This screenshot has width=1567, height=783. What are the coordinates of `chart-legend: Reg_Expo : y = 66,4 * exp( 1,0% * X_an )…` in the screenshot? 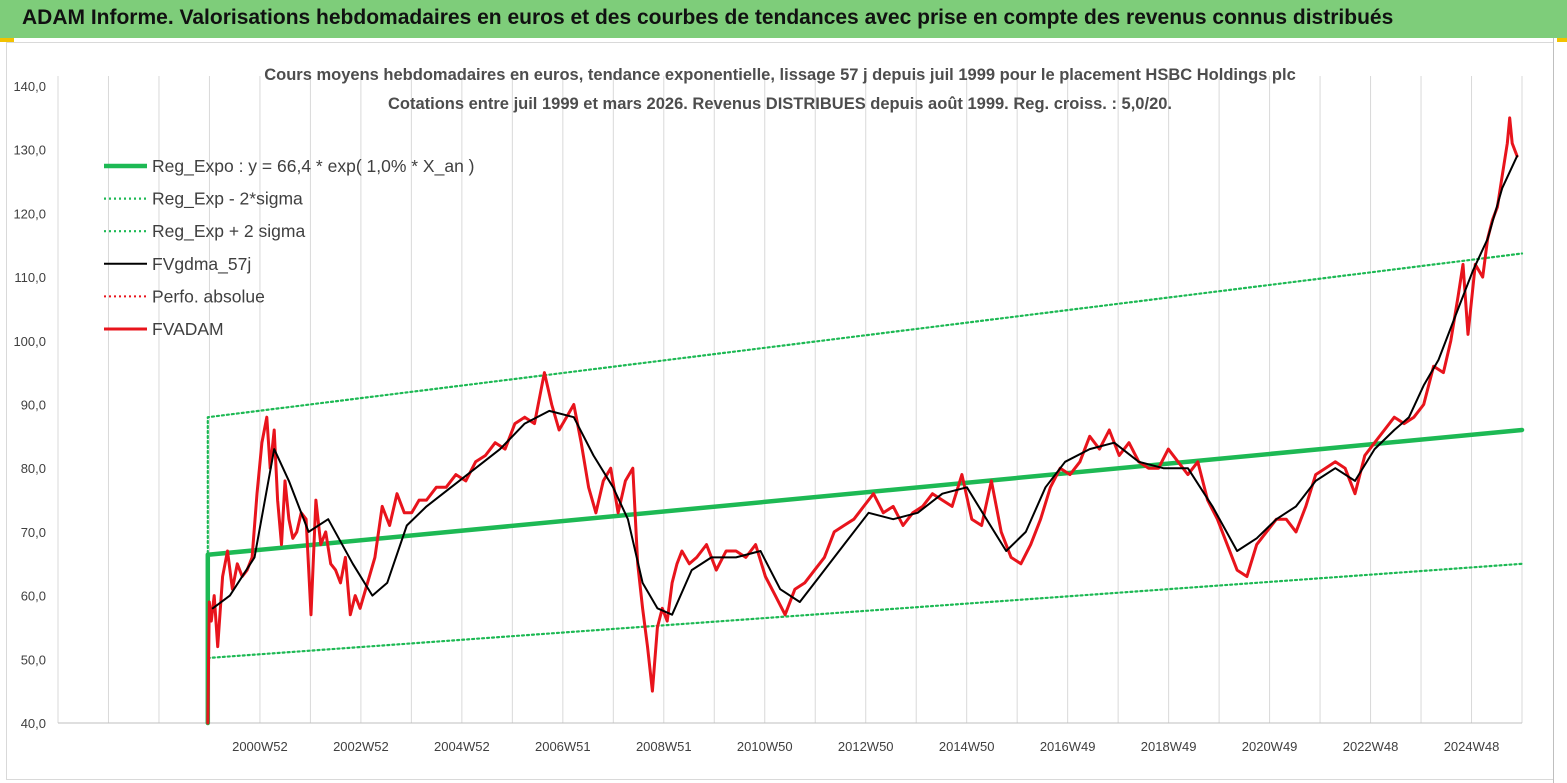 It's located at (289, 247).